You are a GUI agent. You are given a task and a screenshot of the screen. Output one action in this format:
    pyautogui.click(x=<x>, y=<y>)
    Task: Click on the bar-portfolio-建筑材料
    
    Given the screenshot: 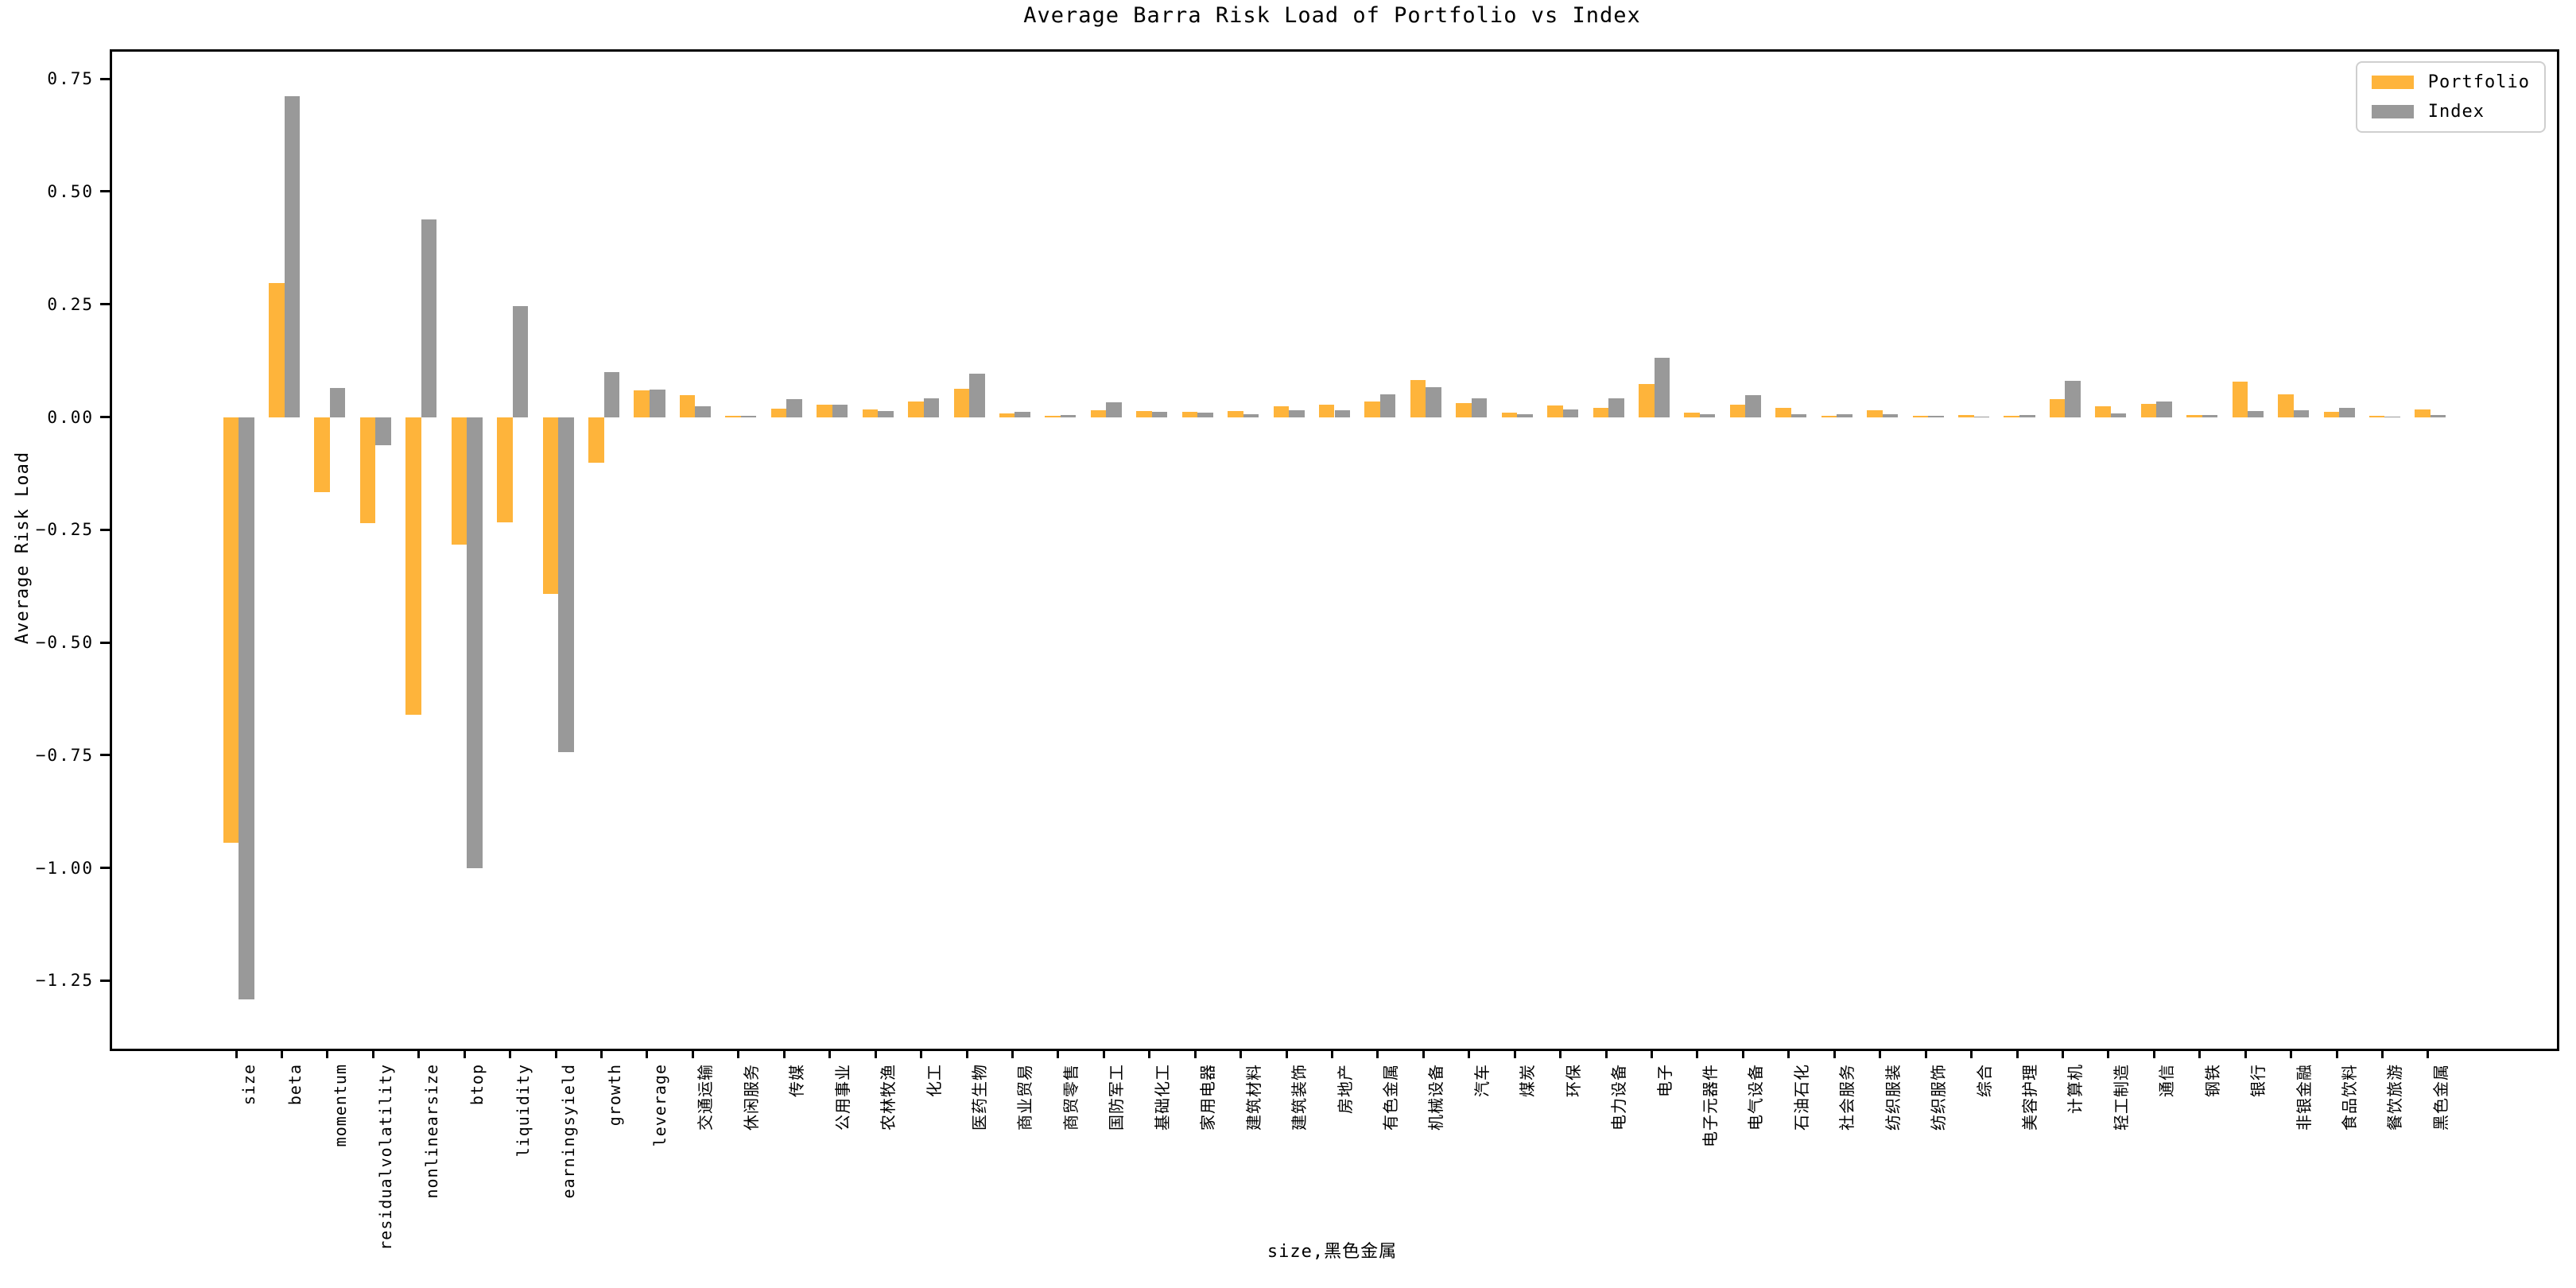 What is the action you would take?
    pyautogui.click(x=1236, y=414)
    